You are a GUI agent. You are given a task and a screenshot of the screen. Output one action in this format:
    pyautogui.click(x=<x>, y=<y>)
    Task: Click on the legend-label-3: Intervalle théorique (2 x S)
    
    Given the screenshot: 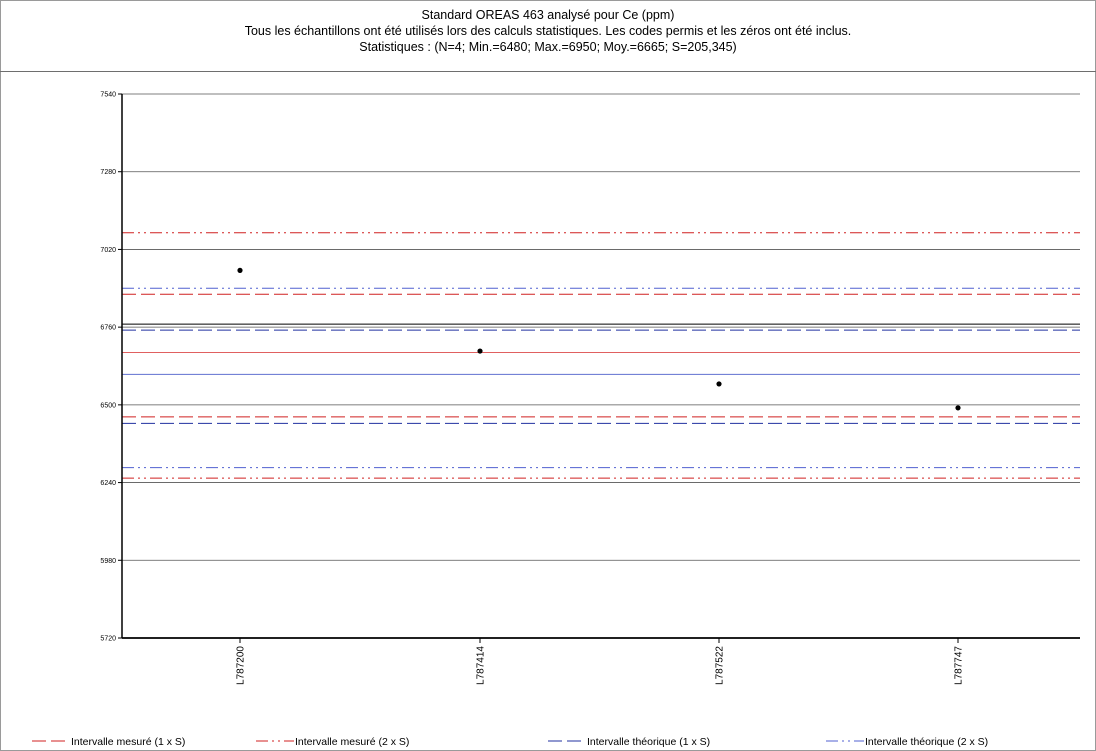 What is the action you would take?
    pyautogui.click(x=926, y=742)
    